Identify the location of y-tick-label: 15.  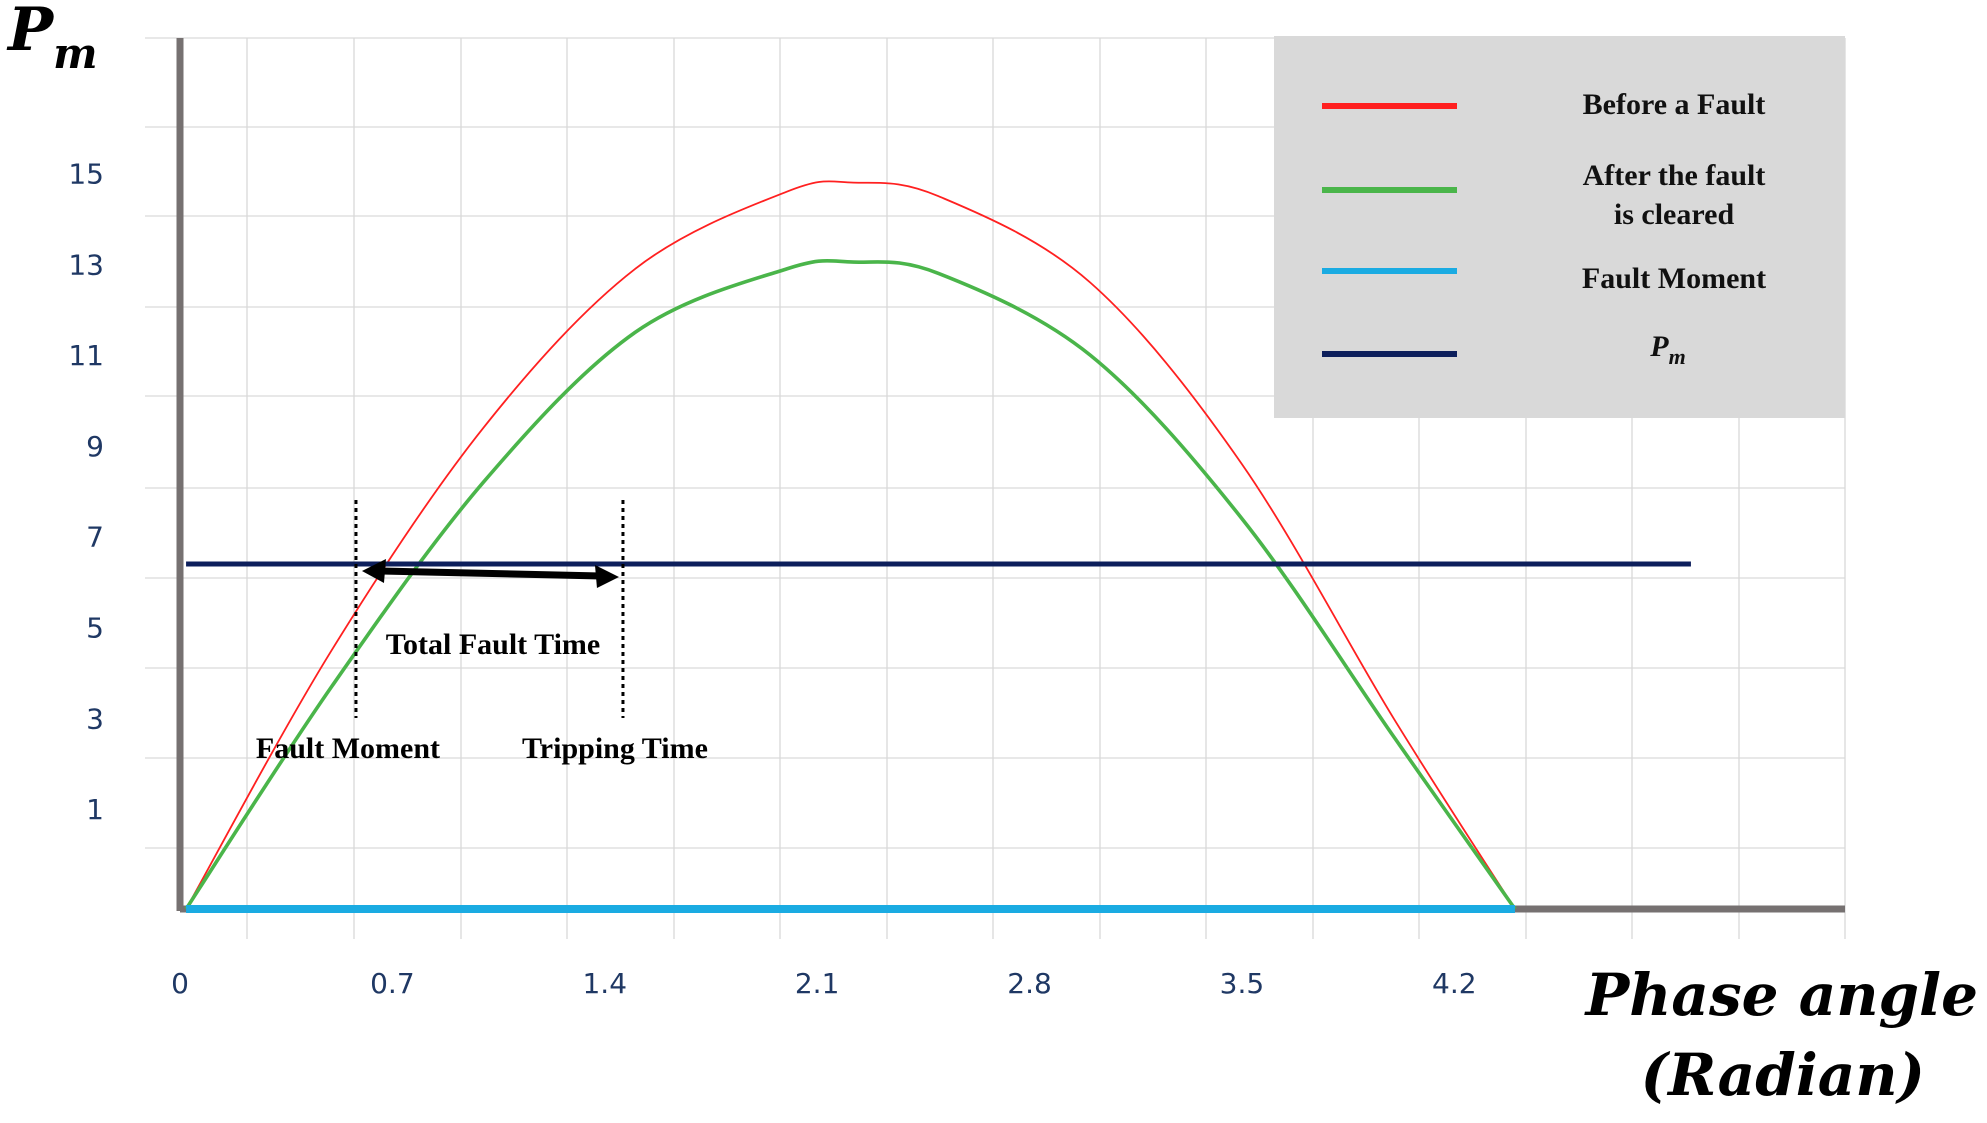
(86, 174).